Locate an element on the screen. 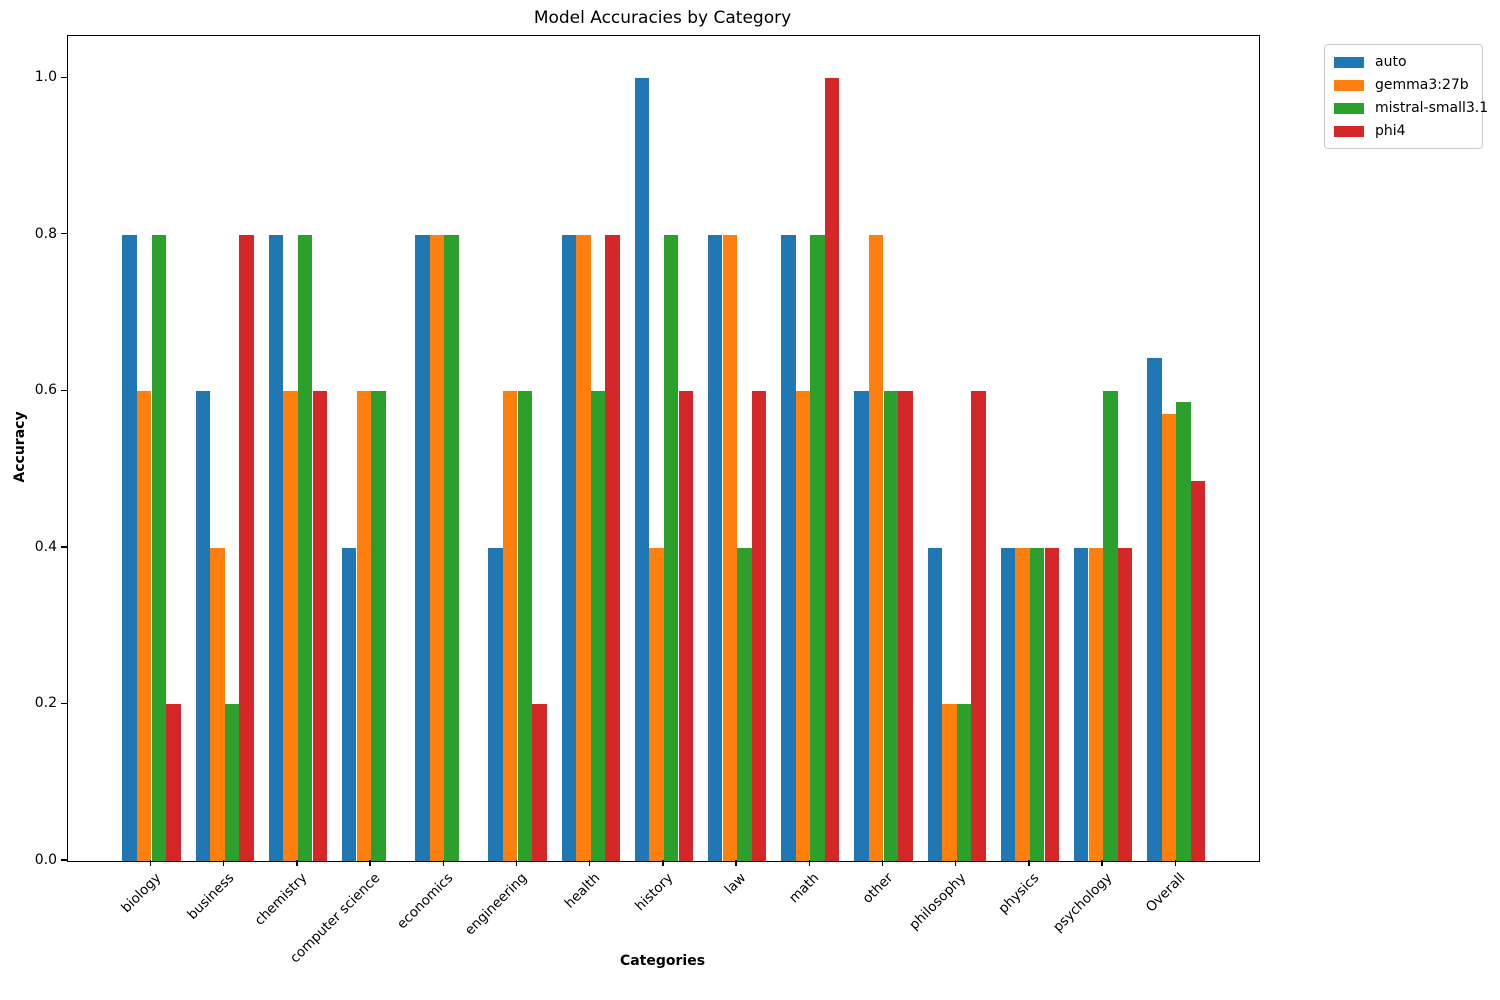 The height and width of the screenshot is (1000, 1500). bar-gemma3-27b-chemistry is located at coordinates (290, 626).